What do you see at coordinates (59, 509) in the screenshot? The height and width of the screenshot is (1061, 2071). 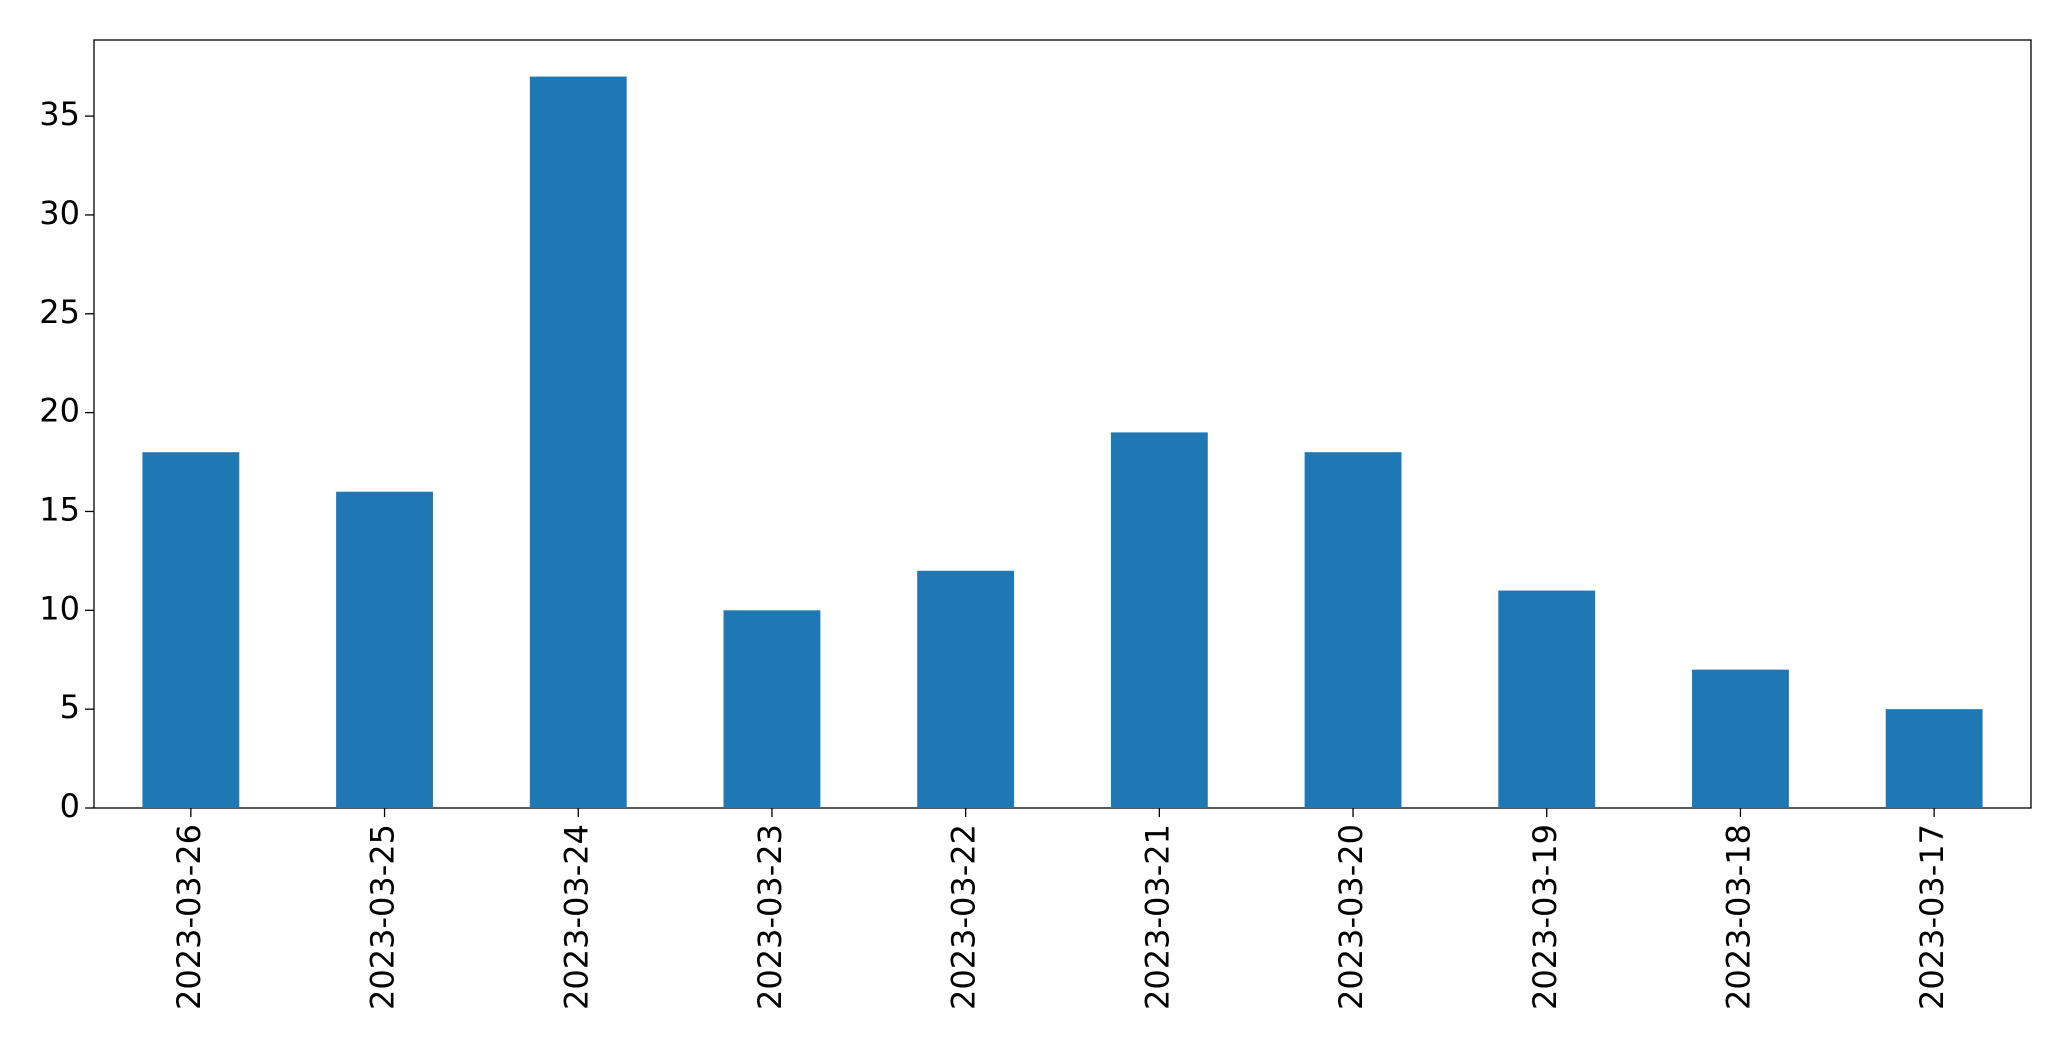 I see `y-tick-label: 15` at bounding box center [59, 509].